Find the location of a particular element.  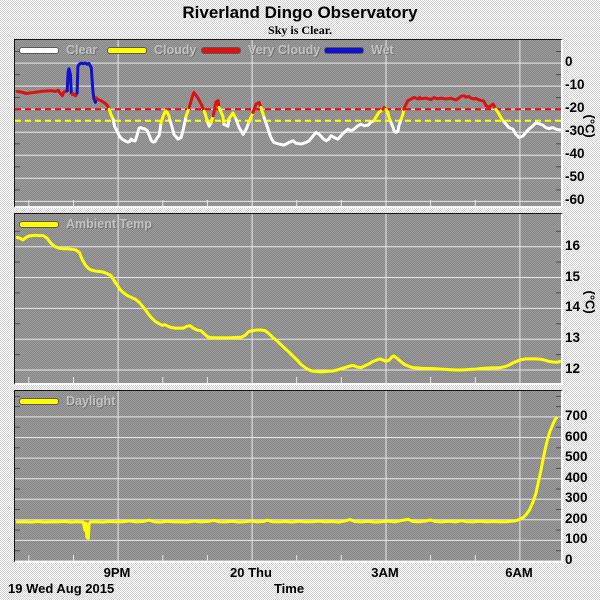

legend-item-clear: Clear is located at coordinates (58, 50).